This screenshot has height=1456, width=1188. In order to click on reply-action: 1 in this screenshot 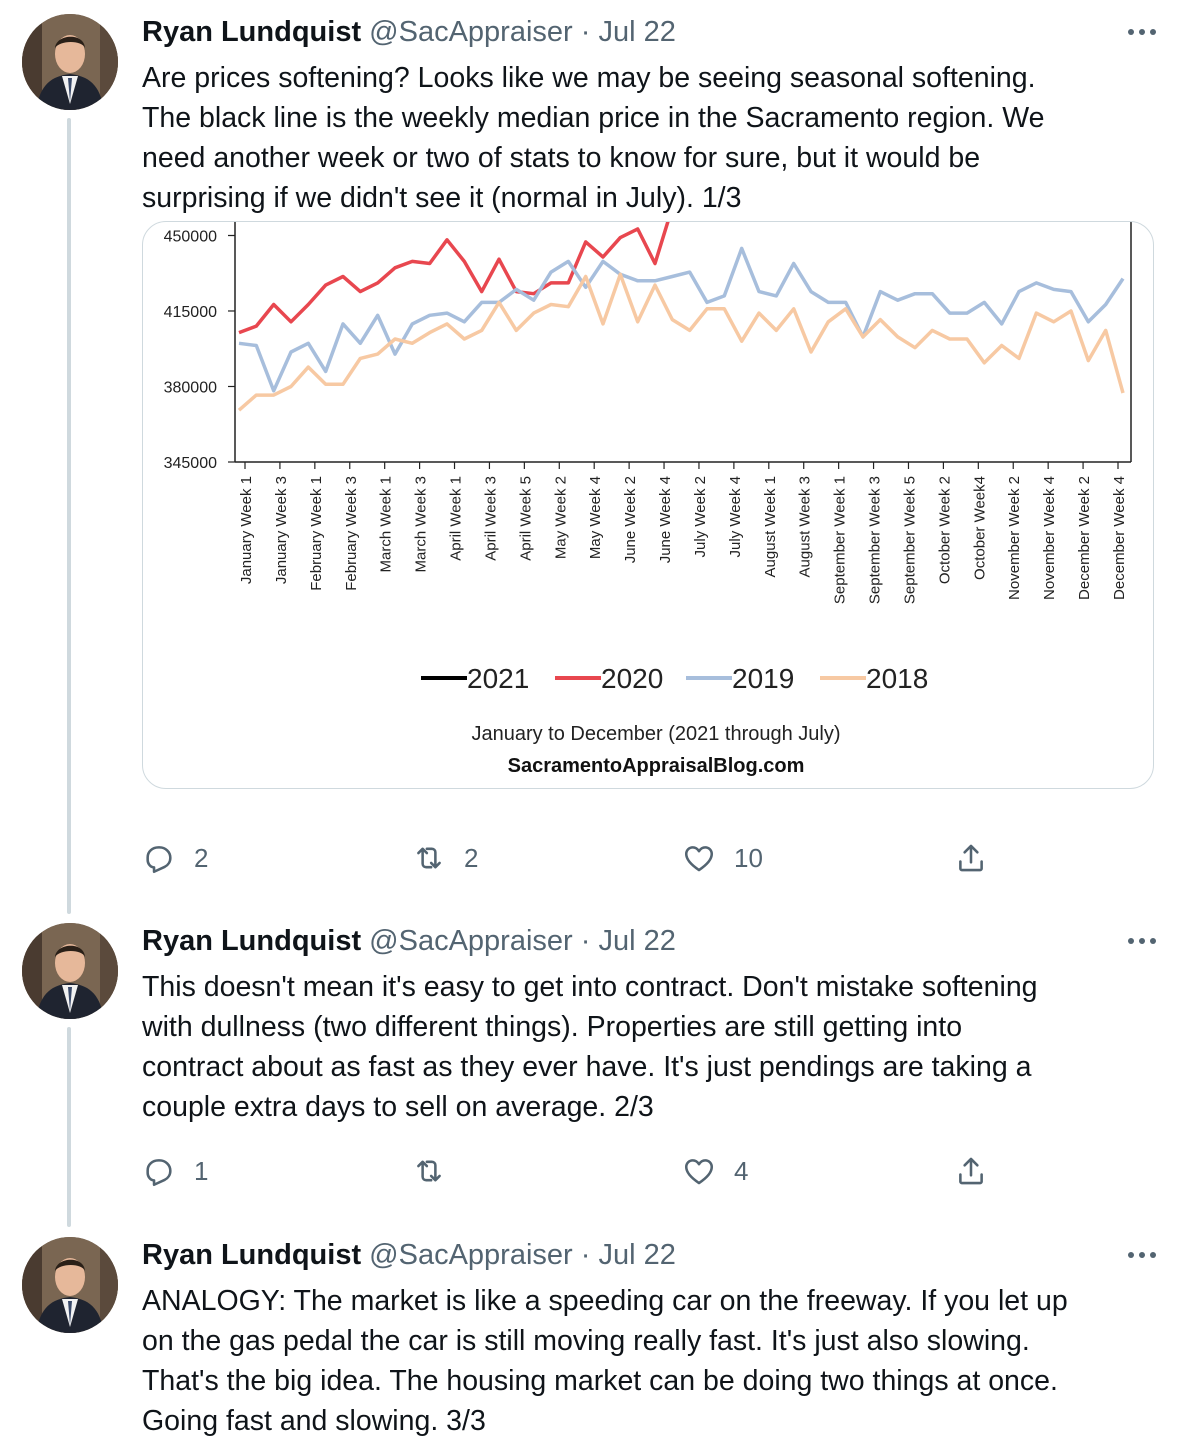, I will do `click(175, 1171)`.